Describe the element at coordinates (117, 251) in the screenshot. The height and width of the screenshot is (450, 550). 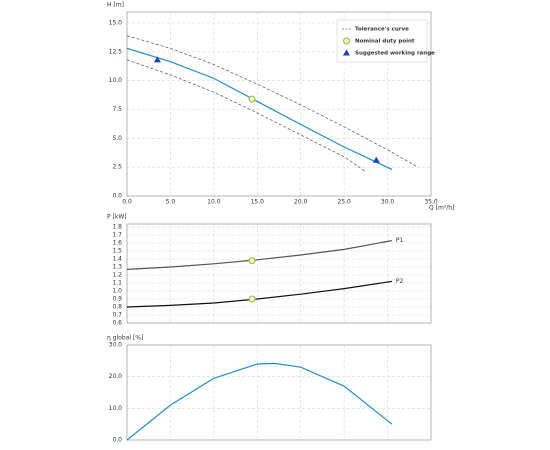
I see `y-tick-label: 1.5` at that location.